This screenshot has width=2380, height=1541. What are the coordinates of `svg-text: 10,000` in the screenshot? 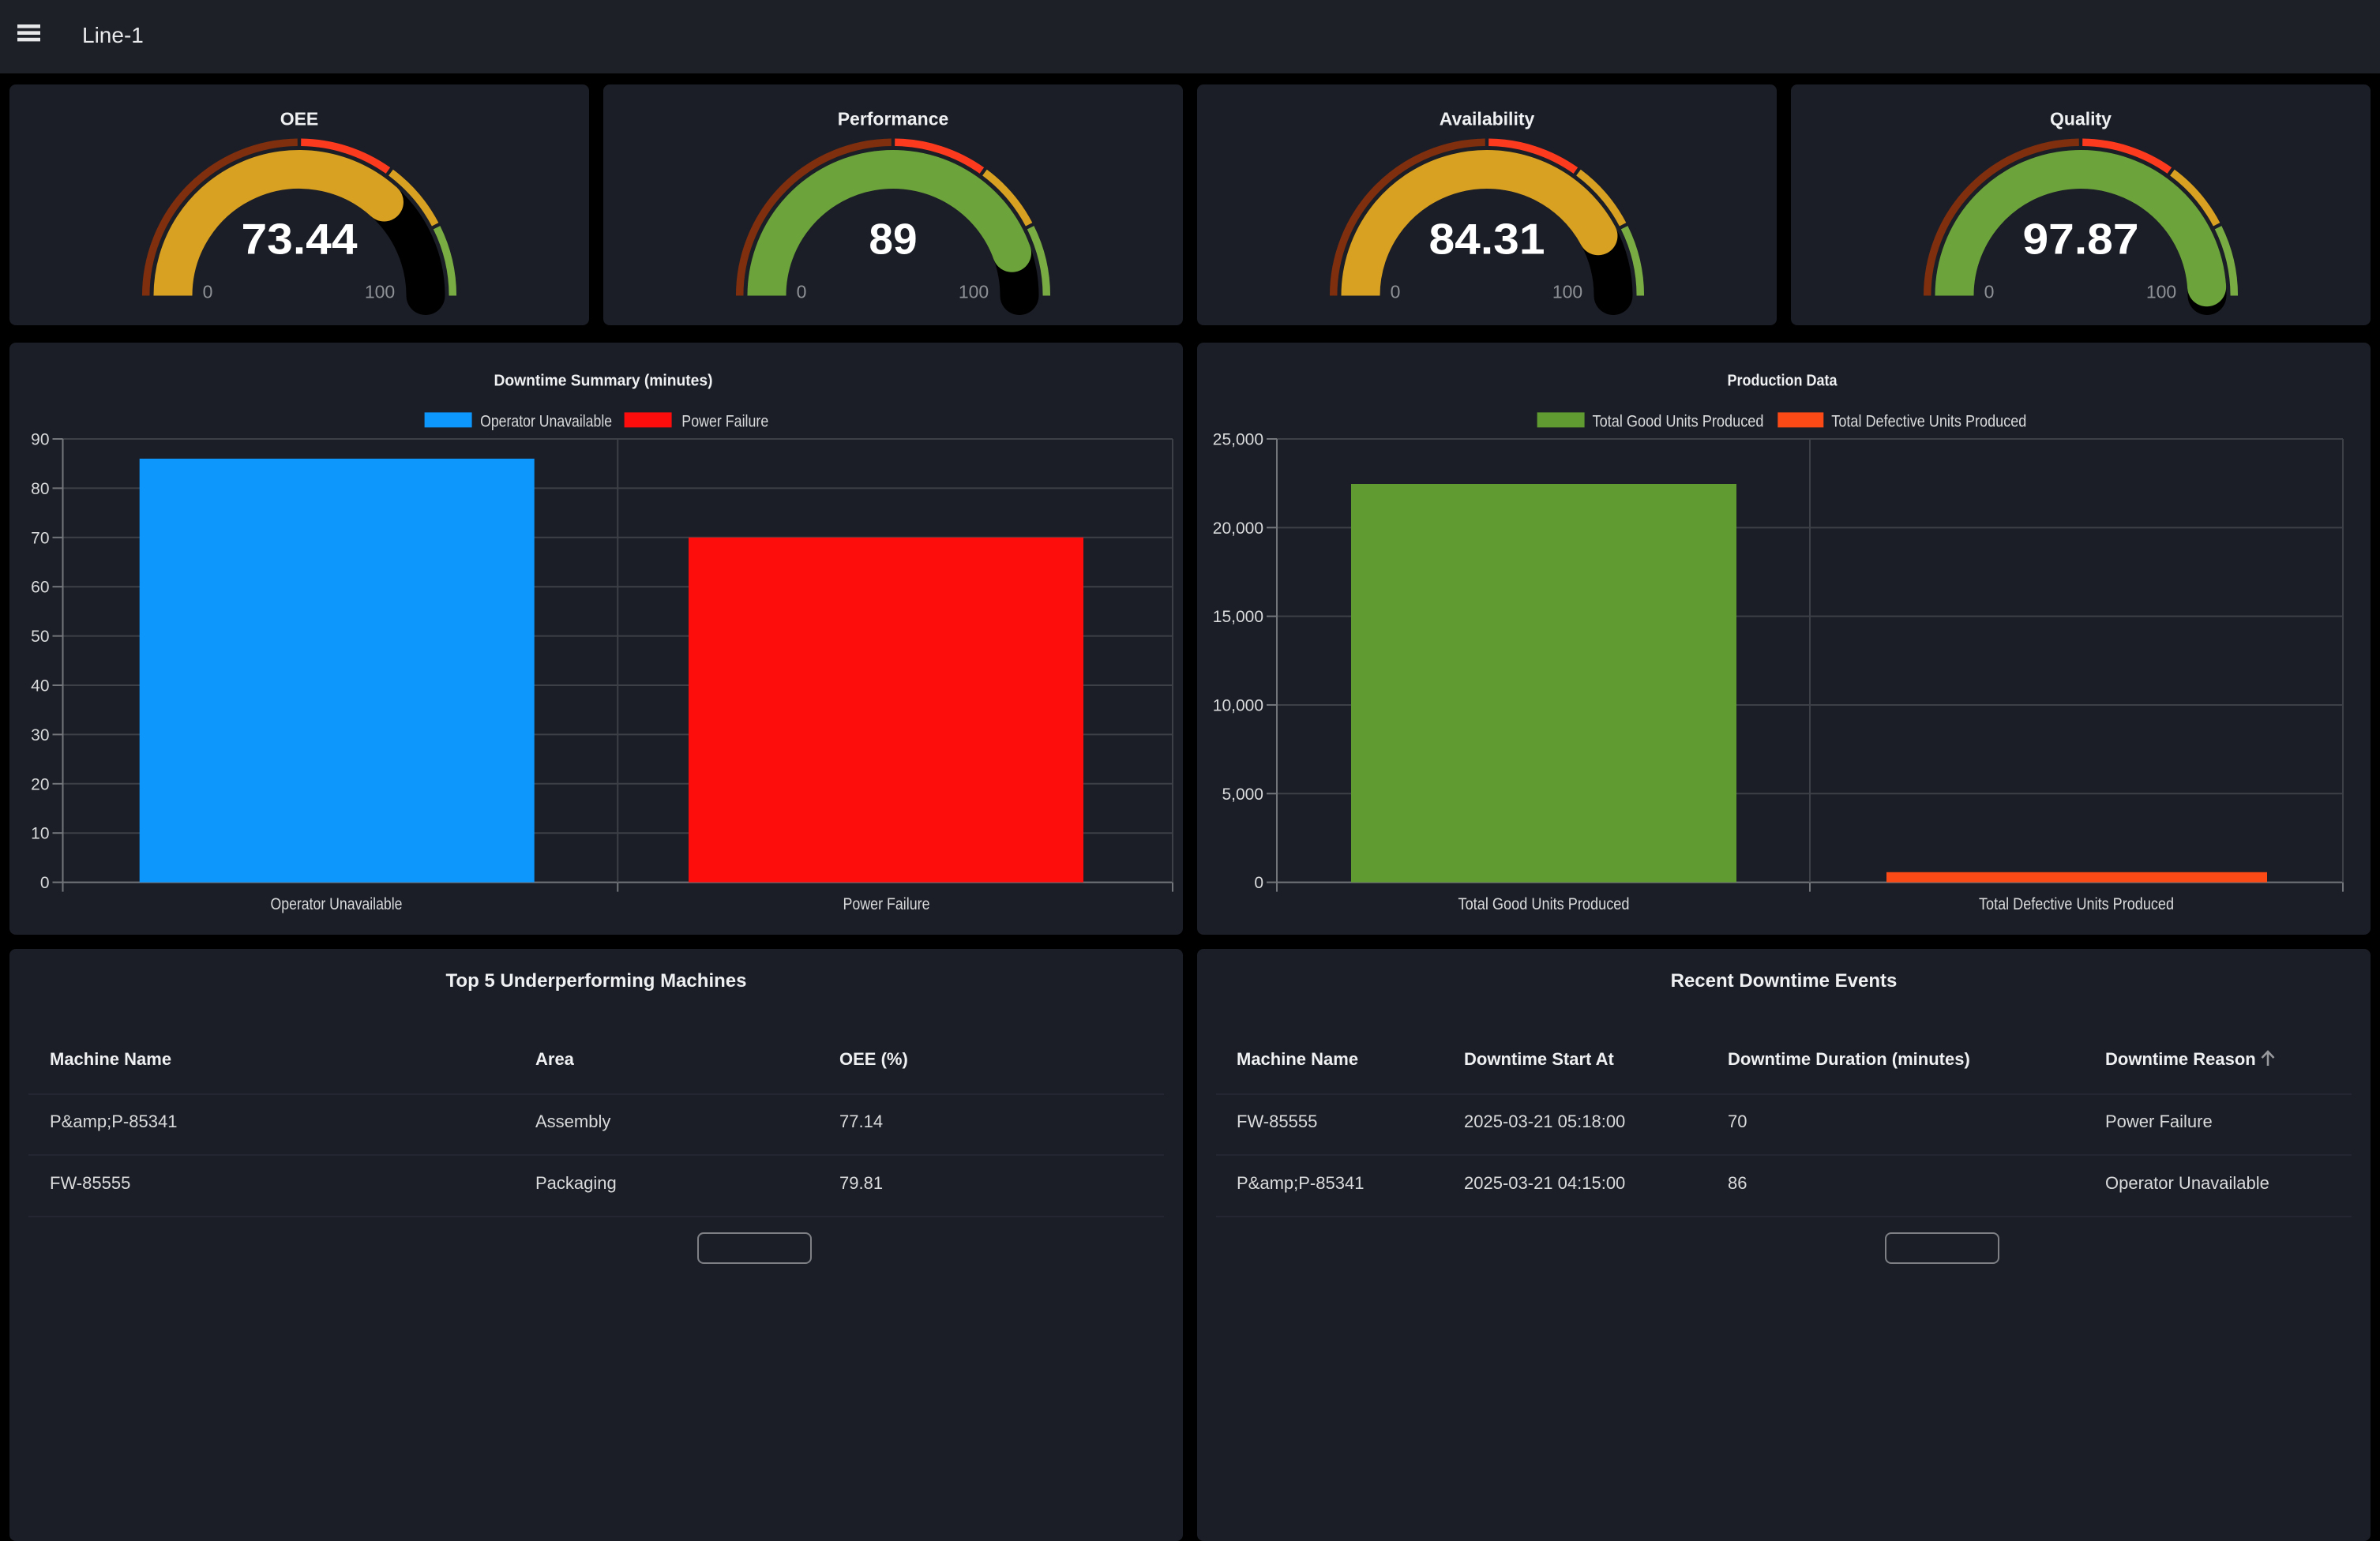 It's located at (1238, 705).